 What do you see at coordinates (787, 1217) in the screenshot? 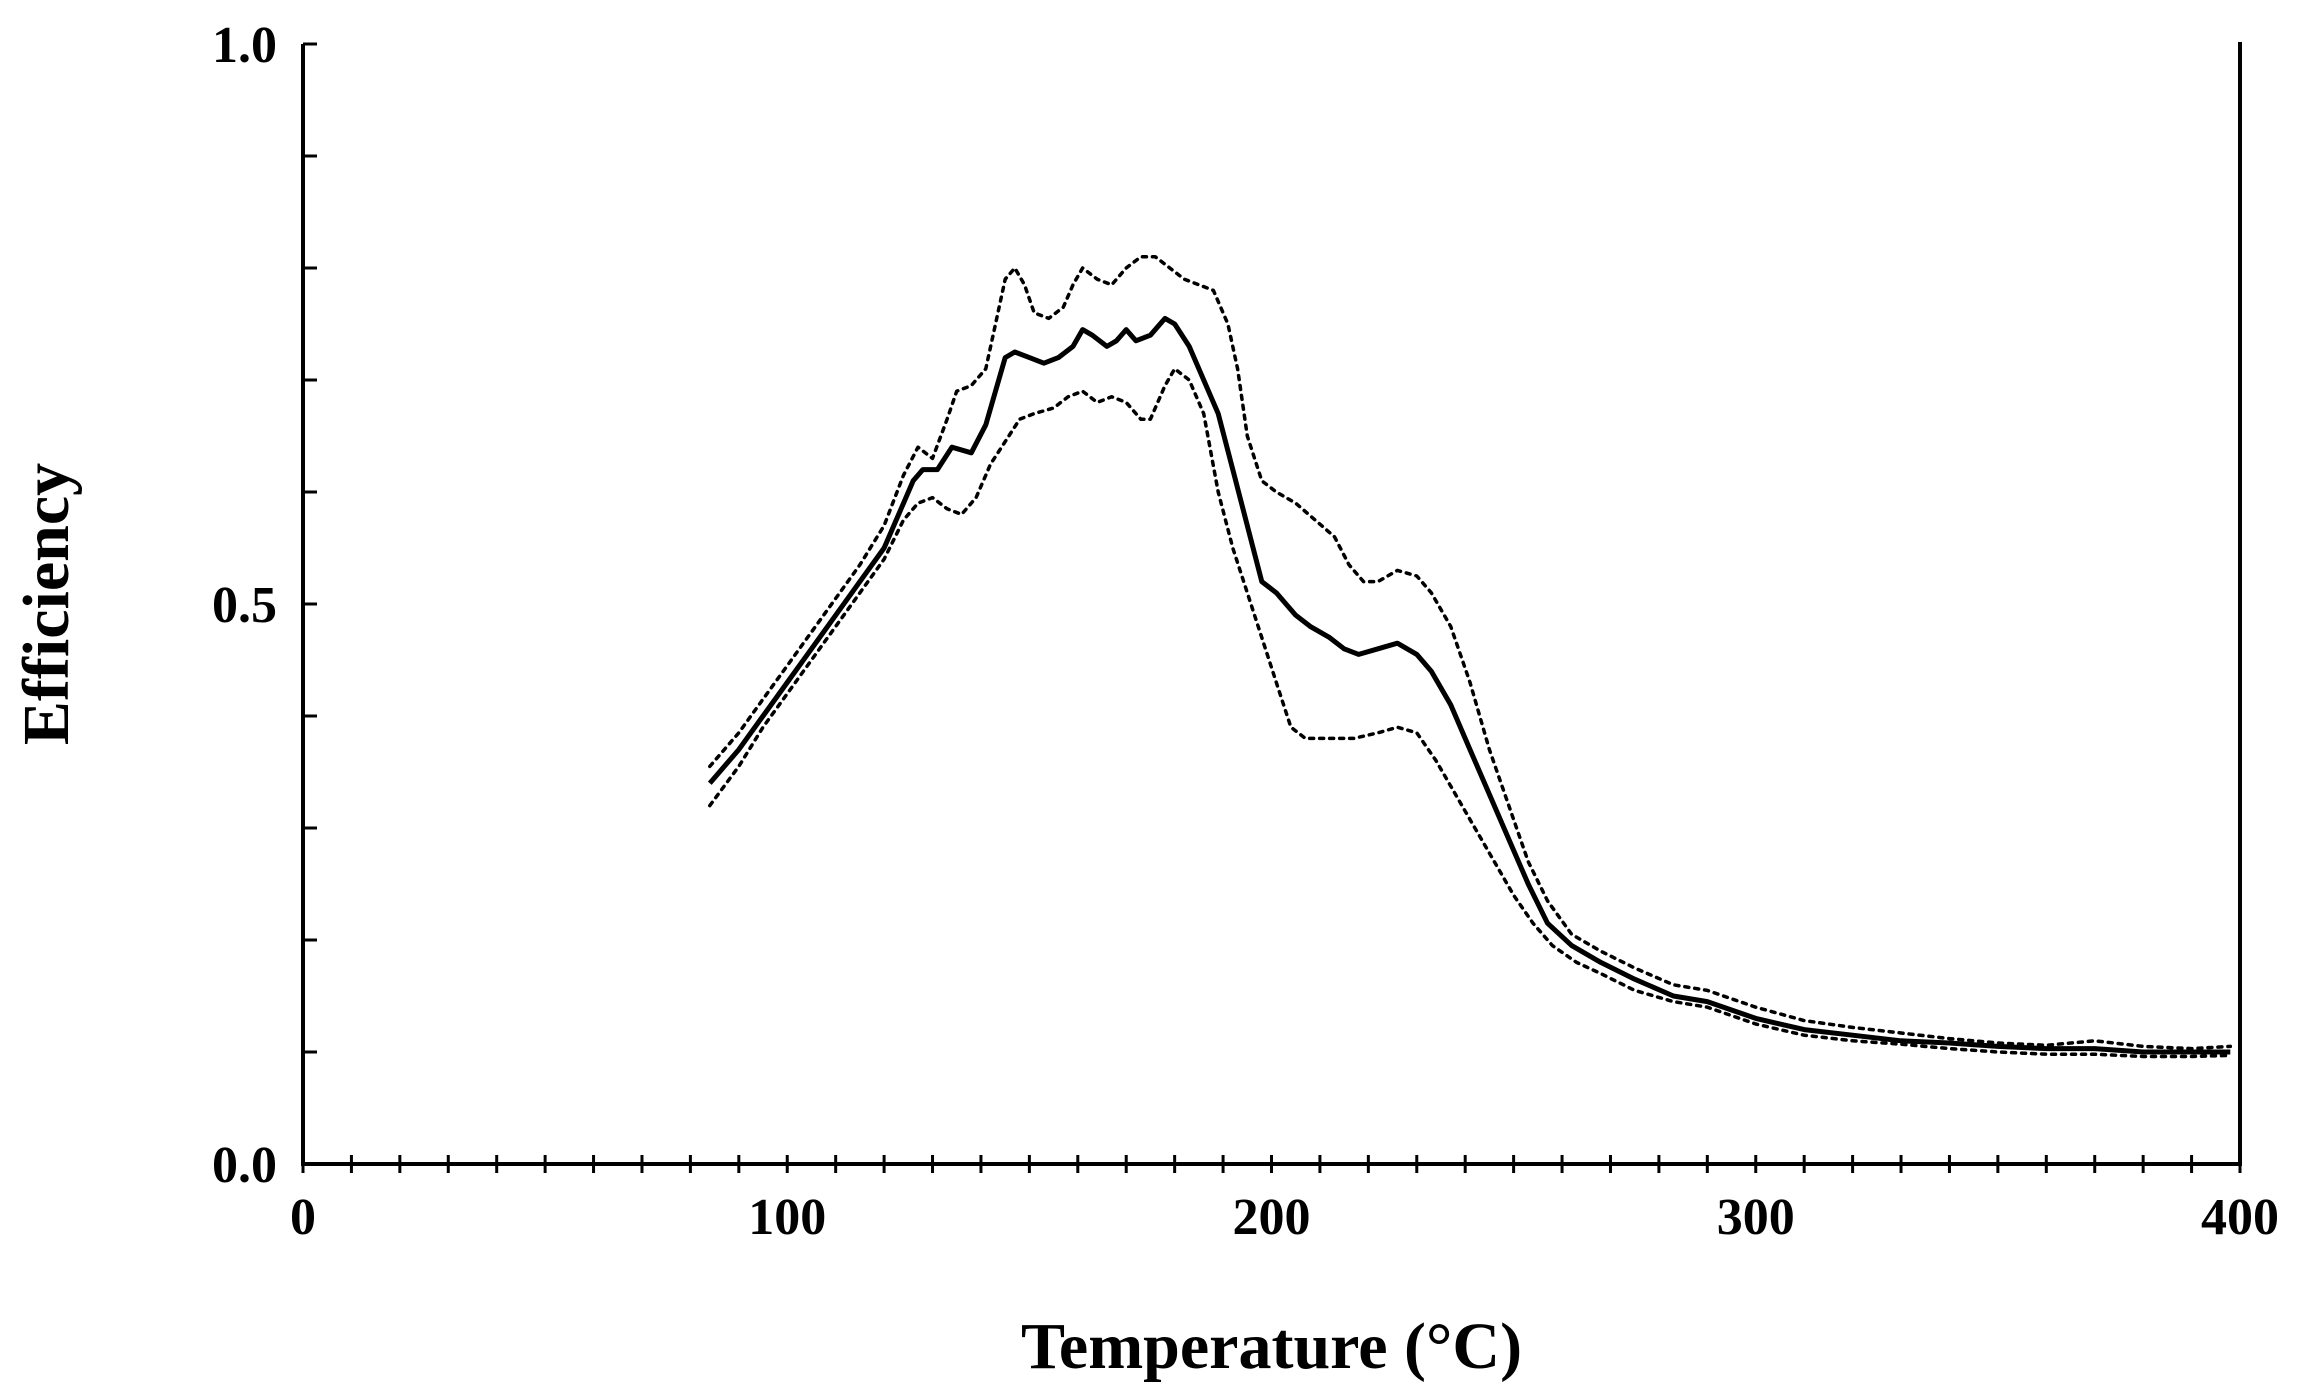
I see `x-tick-label: 100` at bounding box center [787, 1217].